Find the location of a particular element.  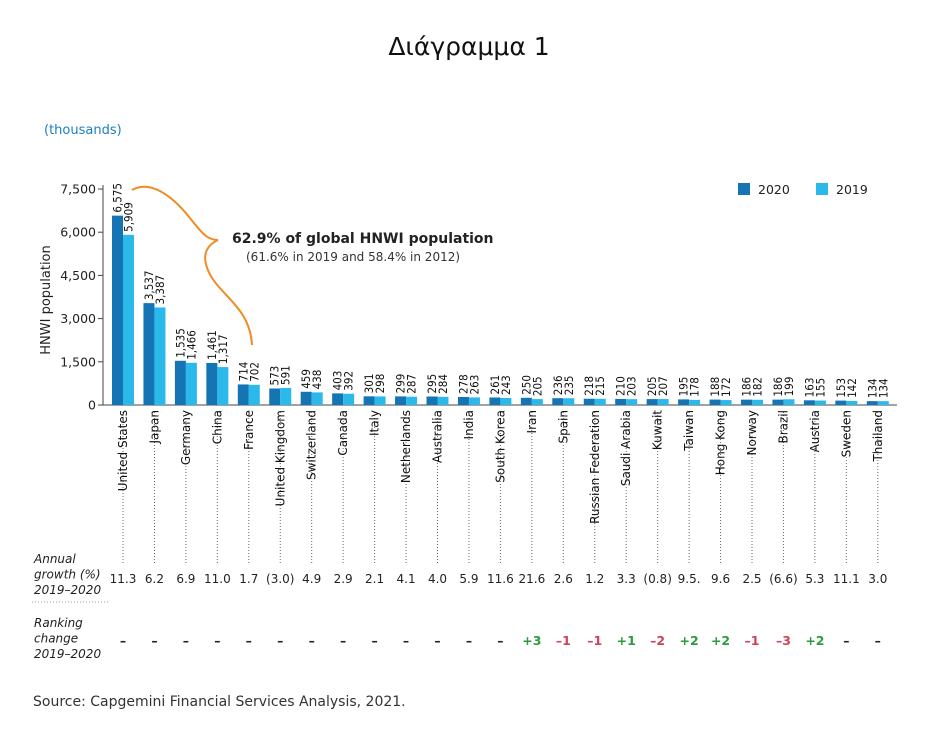

growth-value: 11.3 is located at coordinates (123, 579).